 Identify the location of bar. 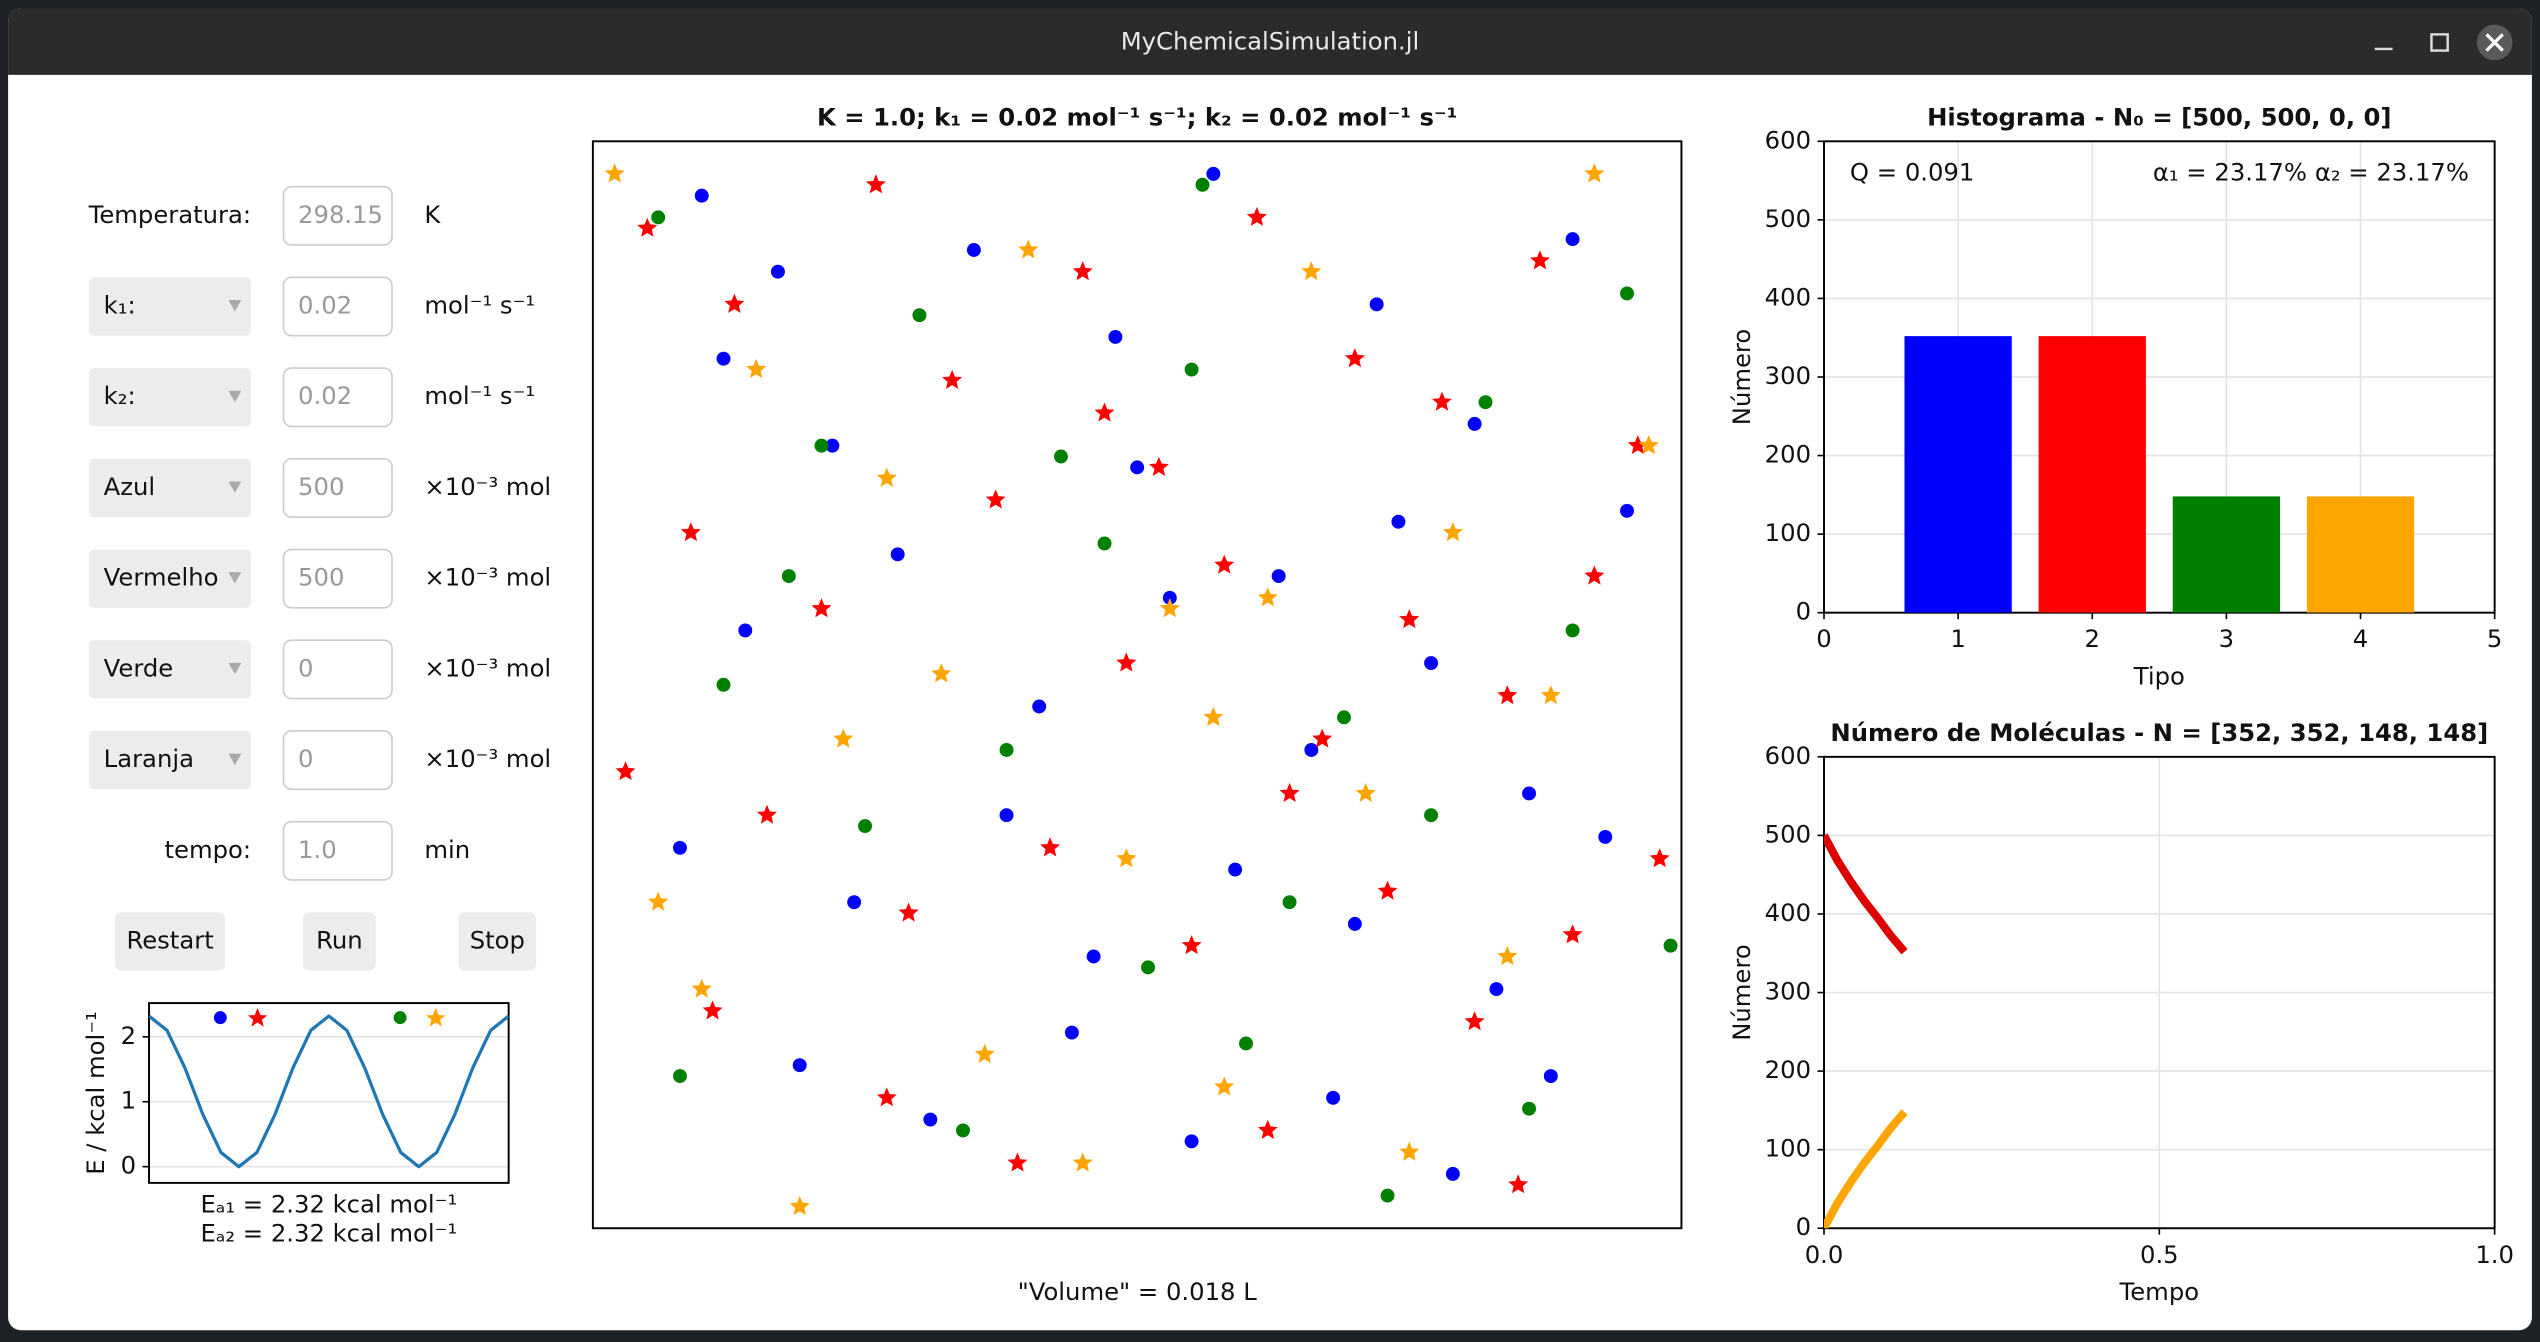
(2226, 554).